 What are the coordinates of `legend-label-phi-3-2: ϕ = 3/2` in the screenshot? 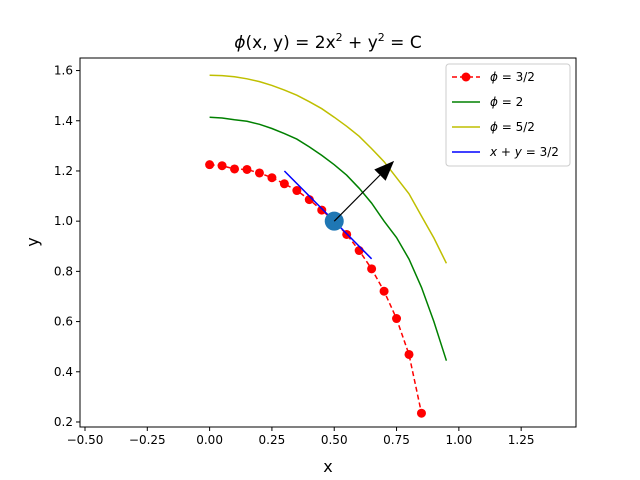 It's located at (512, 77).